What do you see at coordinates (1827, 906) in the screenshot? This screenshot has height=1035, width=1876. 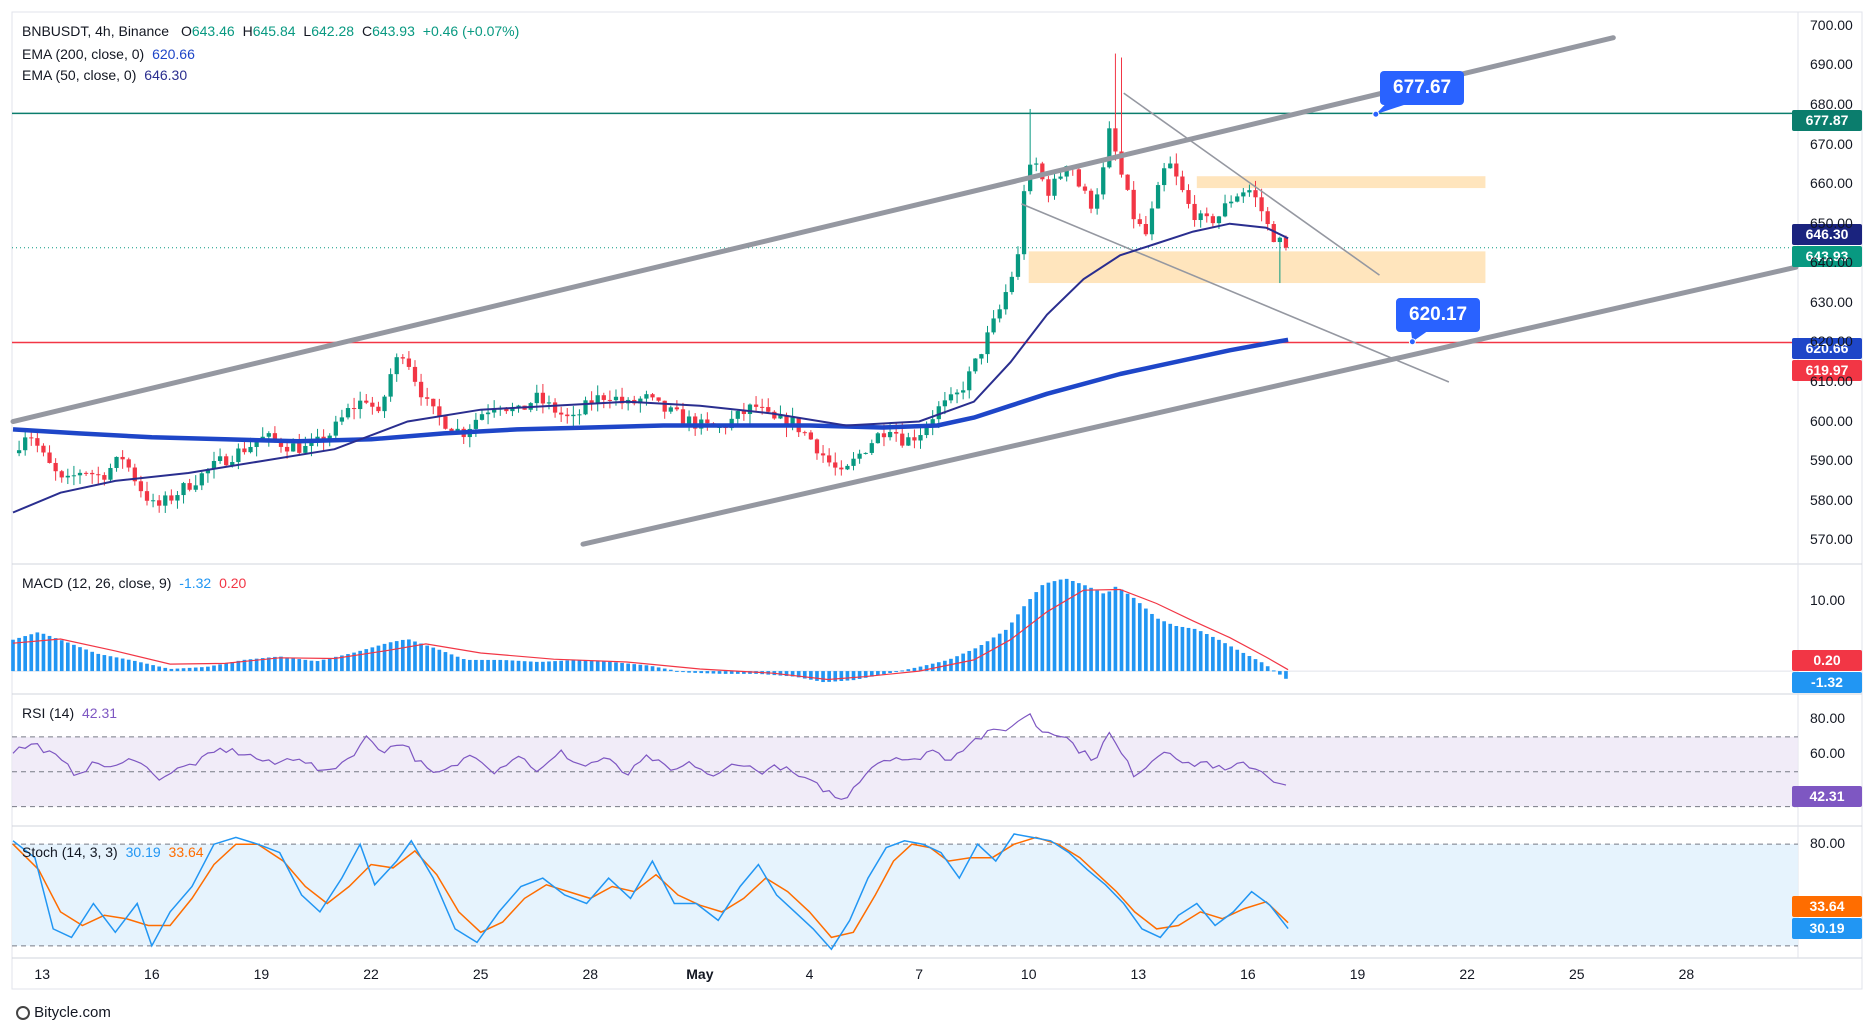 I see `stoch-d-price-label: 33.64` at bounding box center [1827, 906].